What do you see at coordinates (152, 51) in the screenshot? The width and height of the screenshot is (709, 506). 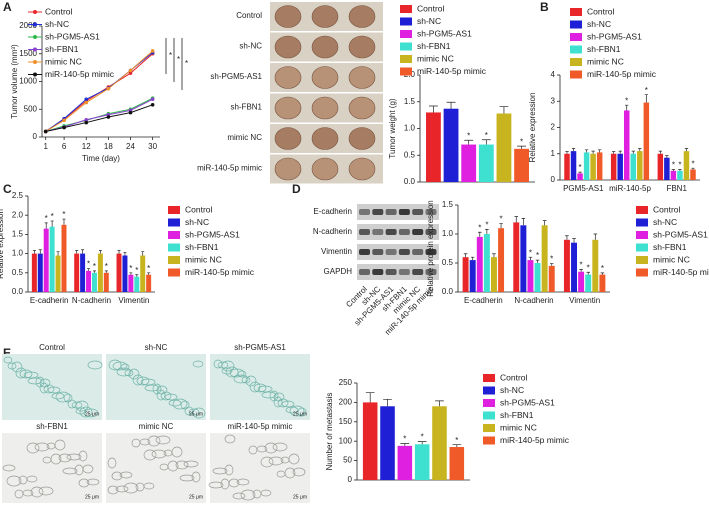 I see `point` at bounding box center [152, 51].